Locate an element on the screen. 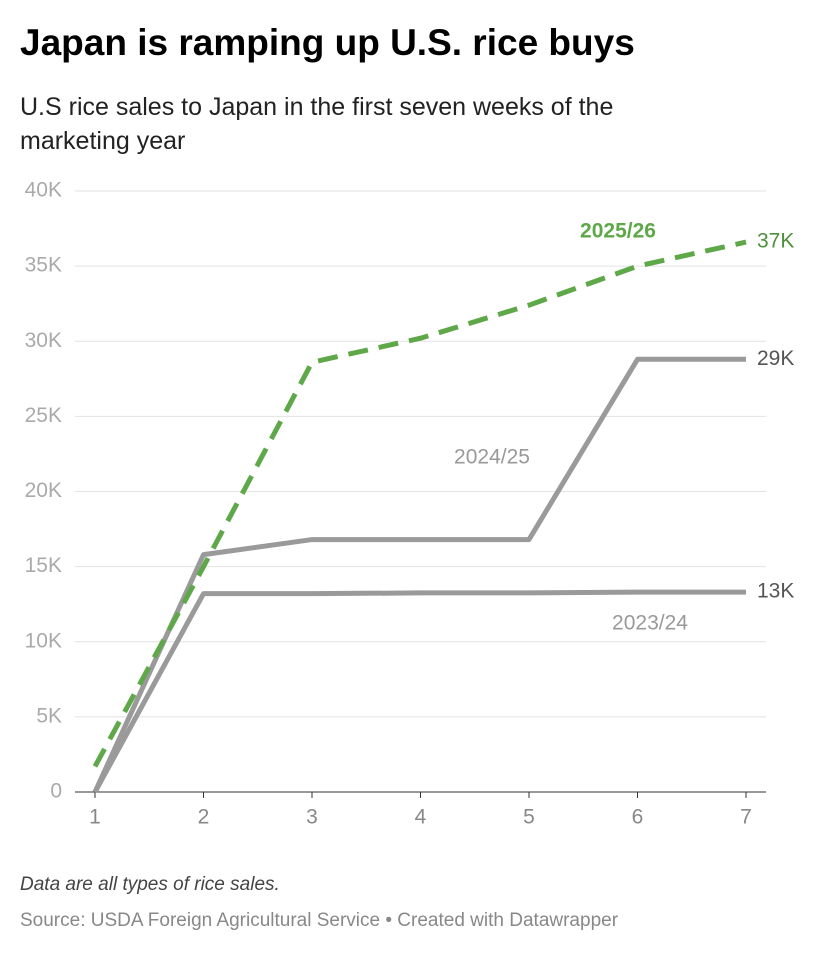  y-tick-label: 0 is located at coordinates (56, 791).